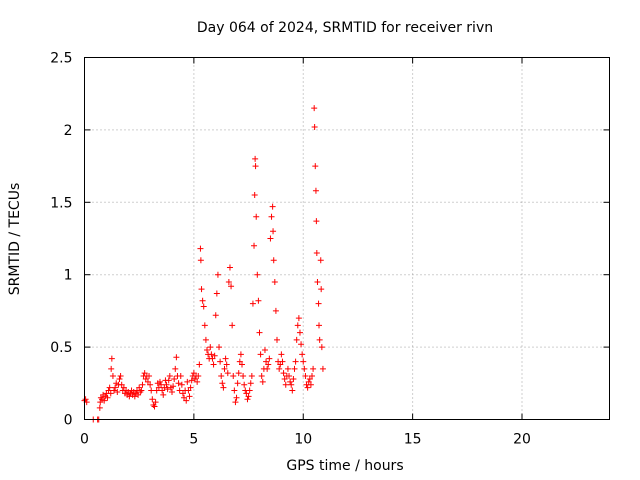  I want to click on x-tick-label: 0, so click(84, 440).